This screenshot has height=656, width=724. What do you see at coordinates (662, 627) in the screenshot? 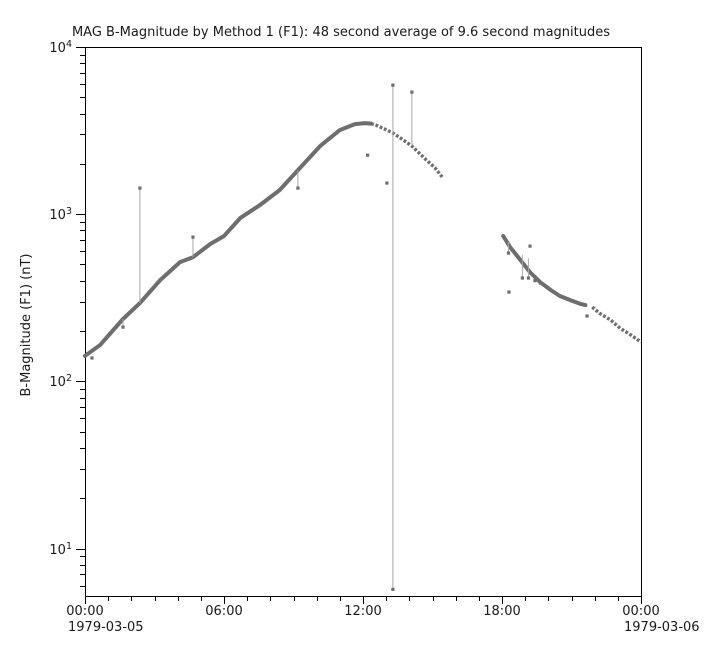
I see `x-axis-date-label: 1979-03-06` at bounding box center [662, 627].